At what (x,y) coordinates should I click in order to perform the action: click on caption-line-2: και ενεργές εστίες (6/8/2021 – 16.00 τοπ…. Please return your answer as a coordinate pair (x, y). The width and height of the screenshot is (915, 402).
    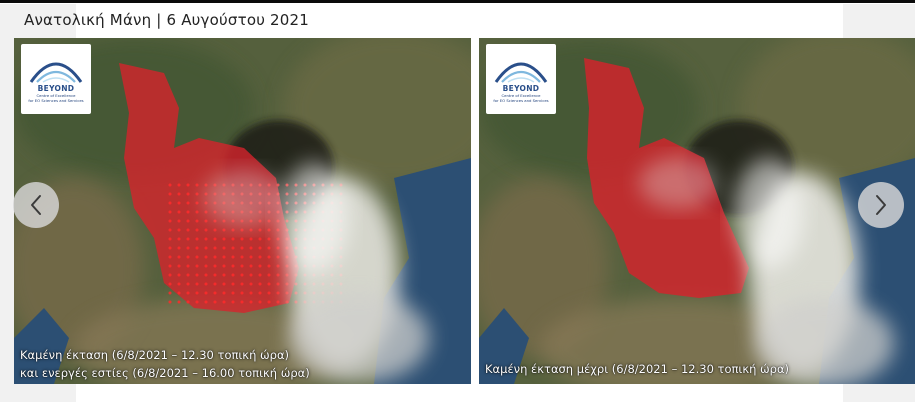
    Looking at the image, I should click on (165, 373).